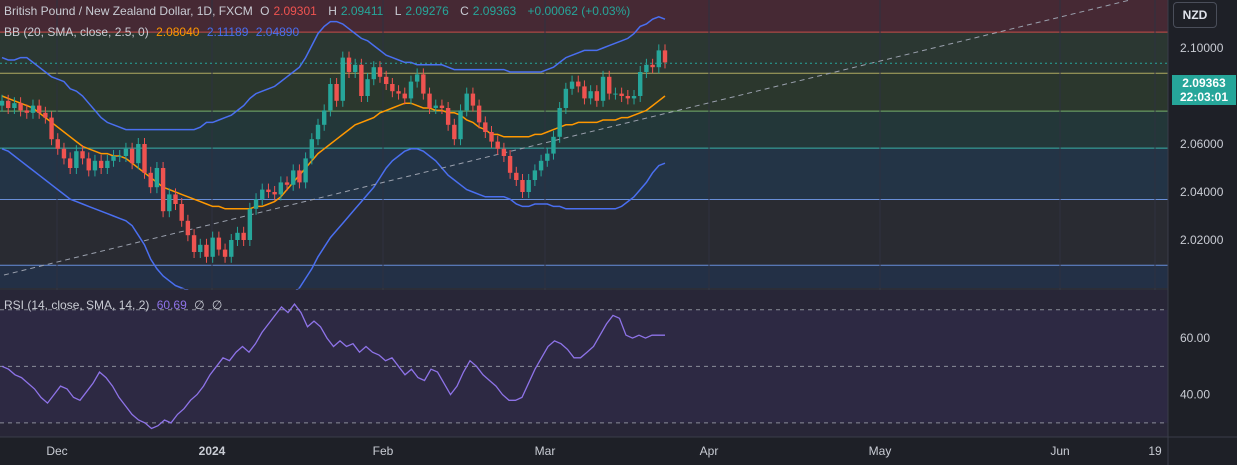 This screenshot has height=465, width=1237. I want to click on rsi-legend: RSI (14, close, SMA, 14, 2) 60.69 ∅ ∅, so click(115, 305).